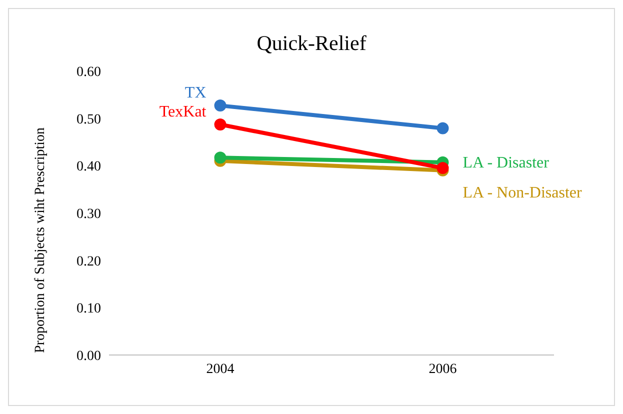 Image resolution: width=623 pixels, height=414 pixels. I want to click on series-label: LA - Non-Disaster, so click(522, 193).